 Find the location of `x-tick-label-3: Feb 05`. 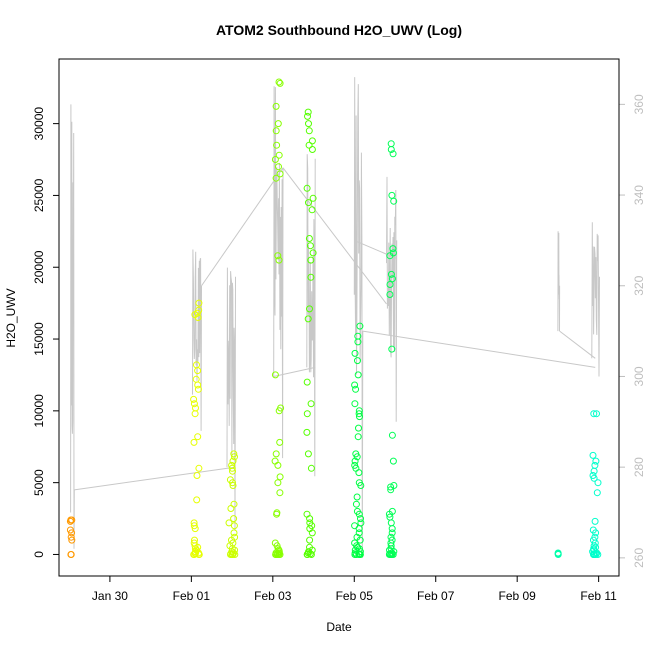

x-tick-label-3: Feb 05 is located at coordinates (355, 596).